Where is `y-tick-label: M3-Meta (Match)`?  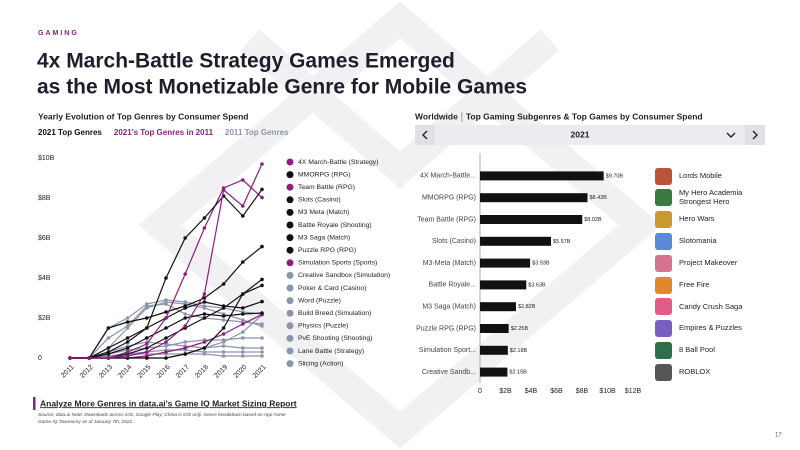 y-tick-label: M3-Meta (Match) is located at coordinates (449, 263).